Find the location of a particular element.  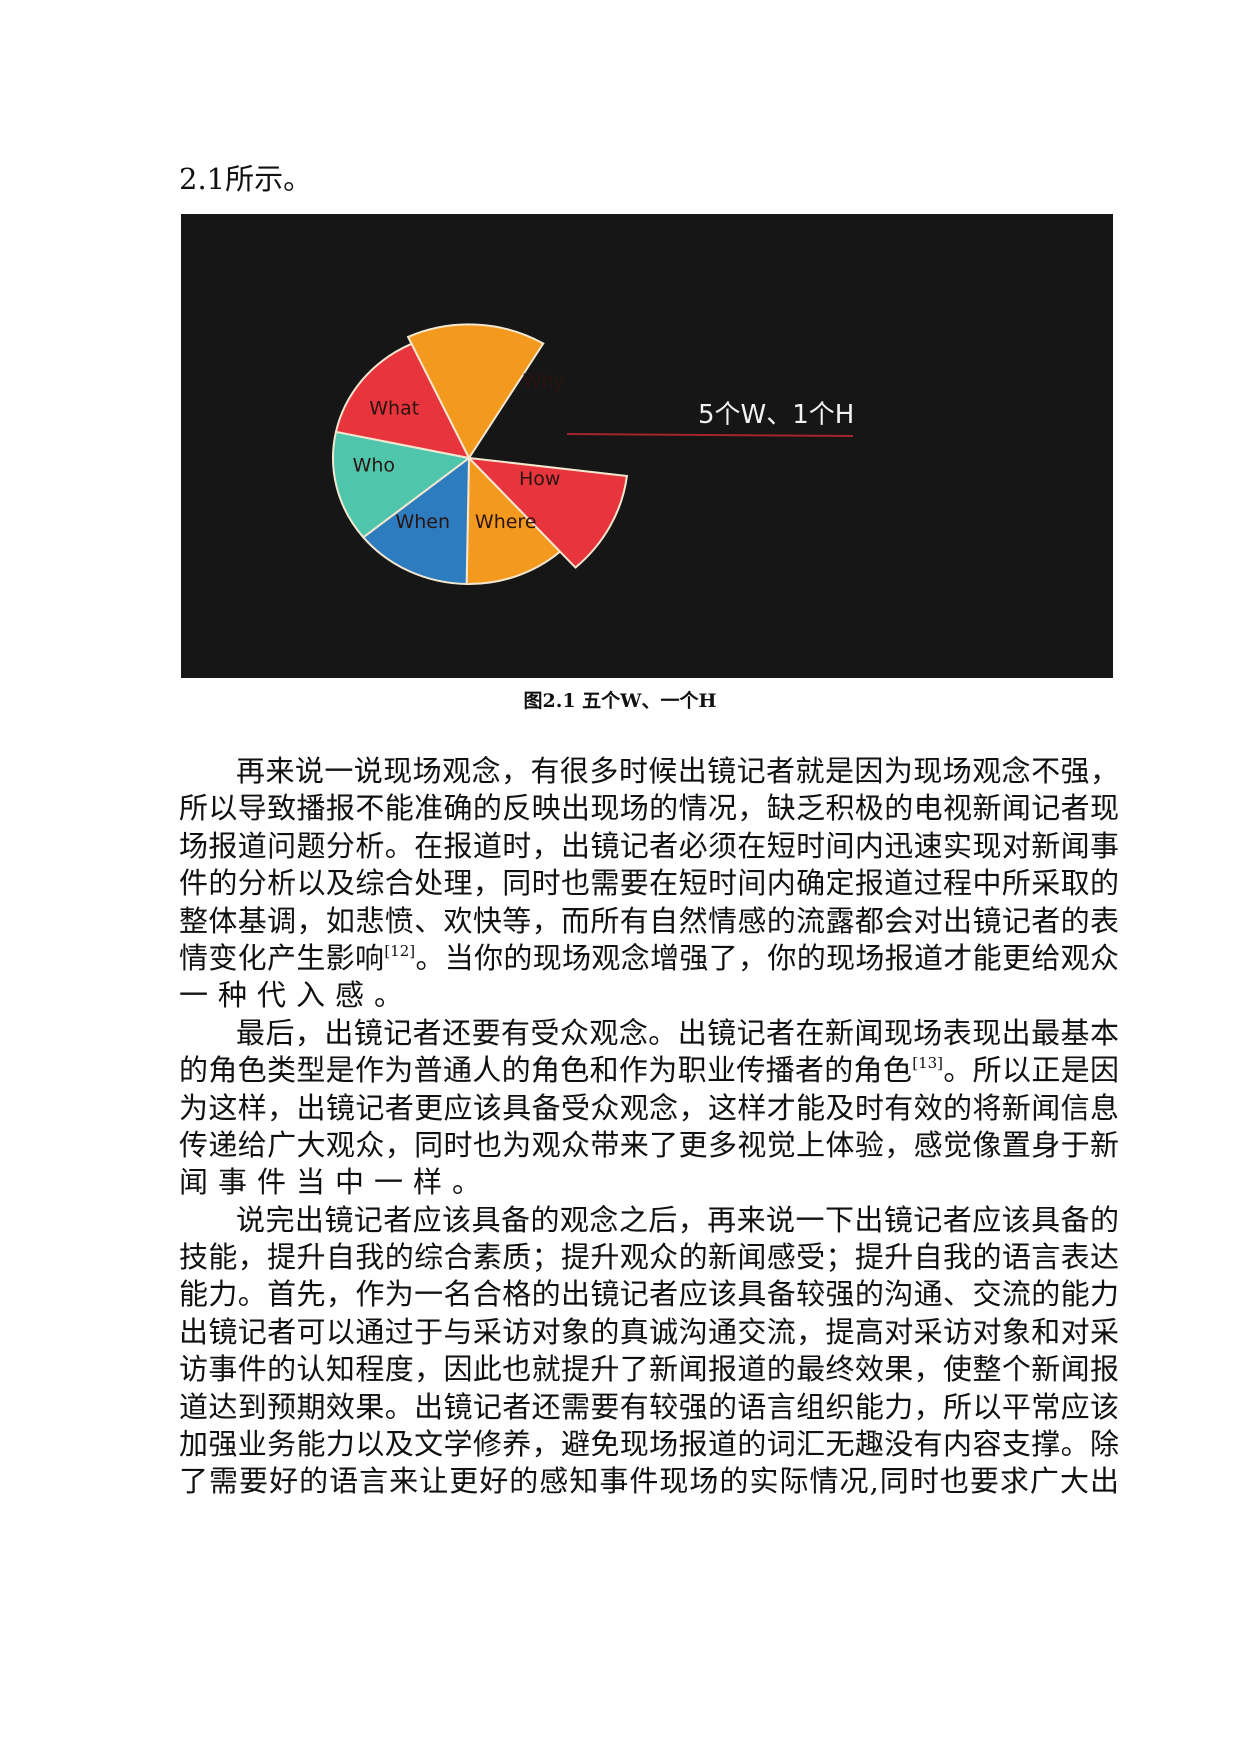

pie-label-how: How is located at coordinates (539, 479).